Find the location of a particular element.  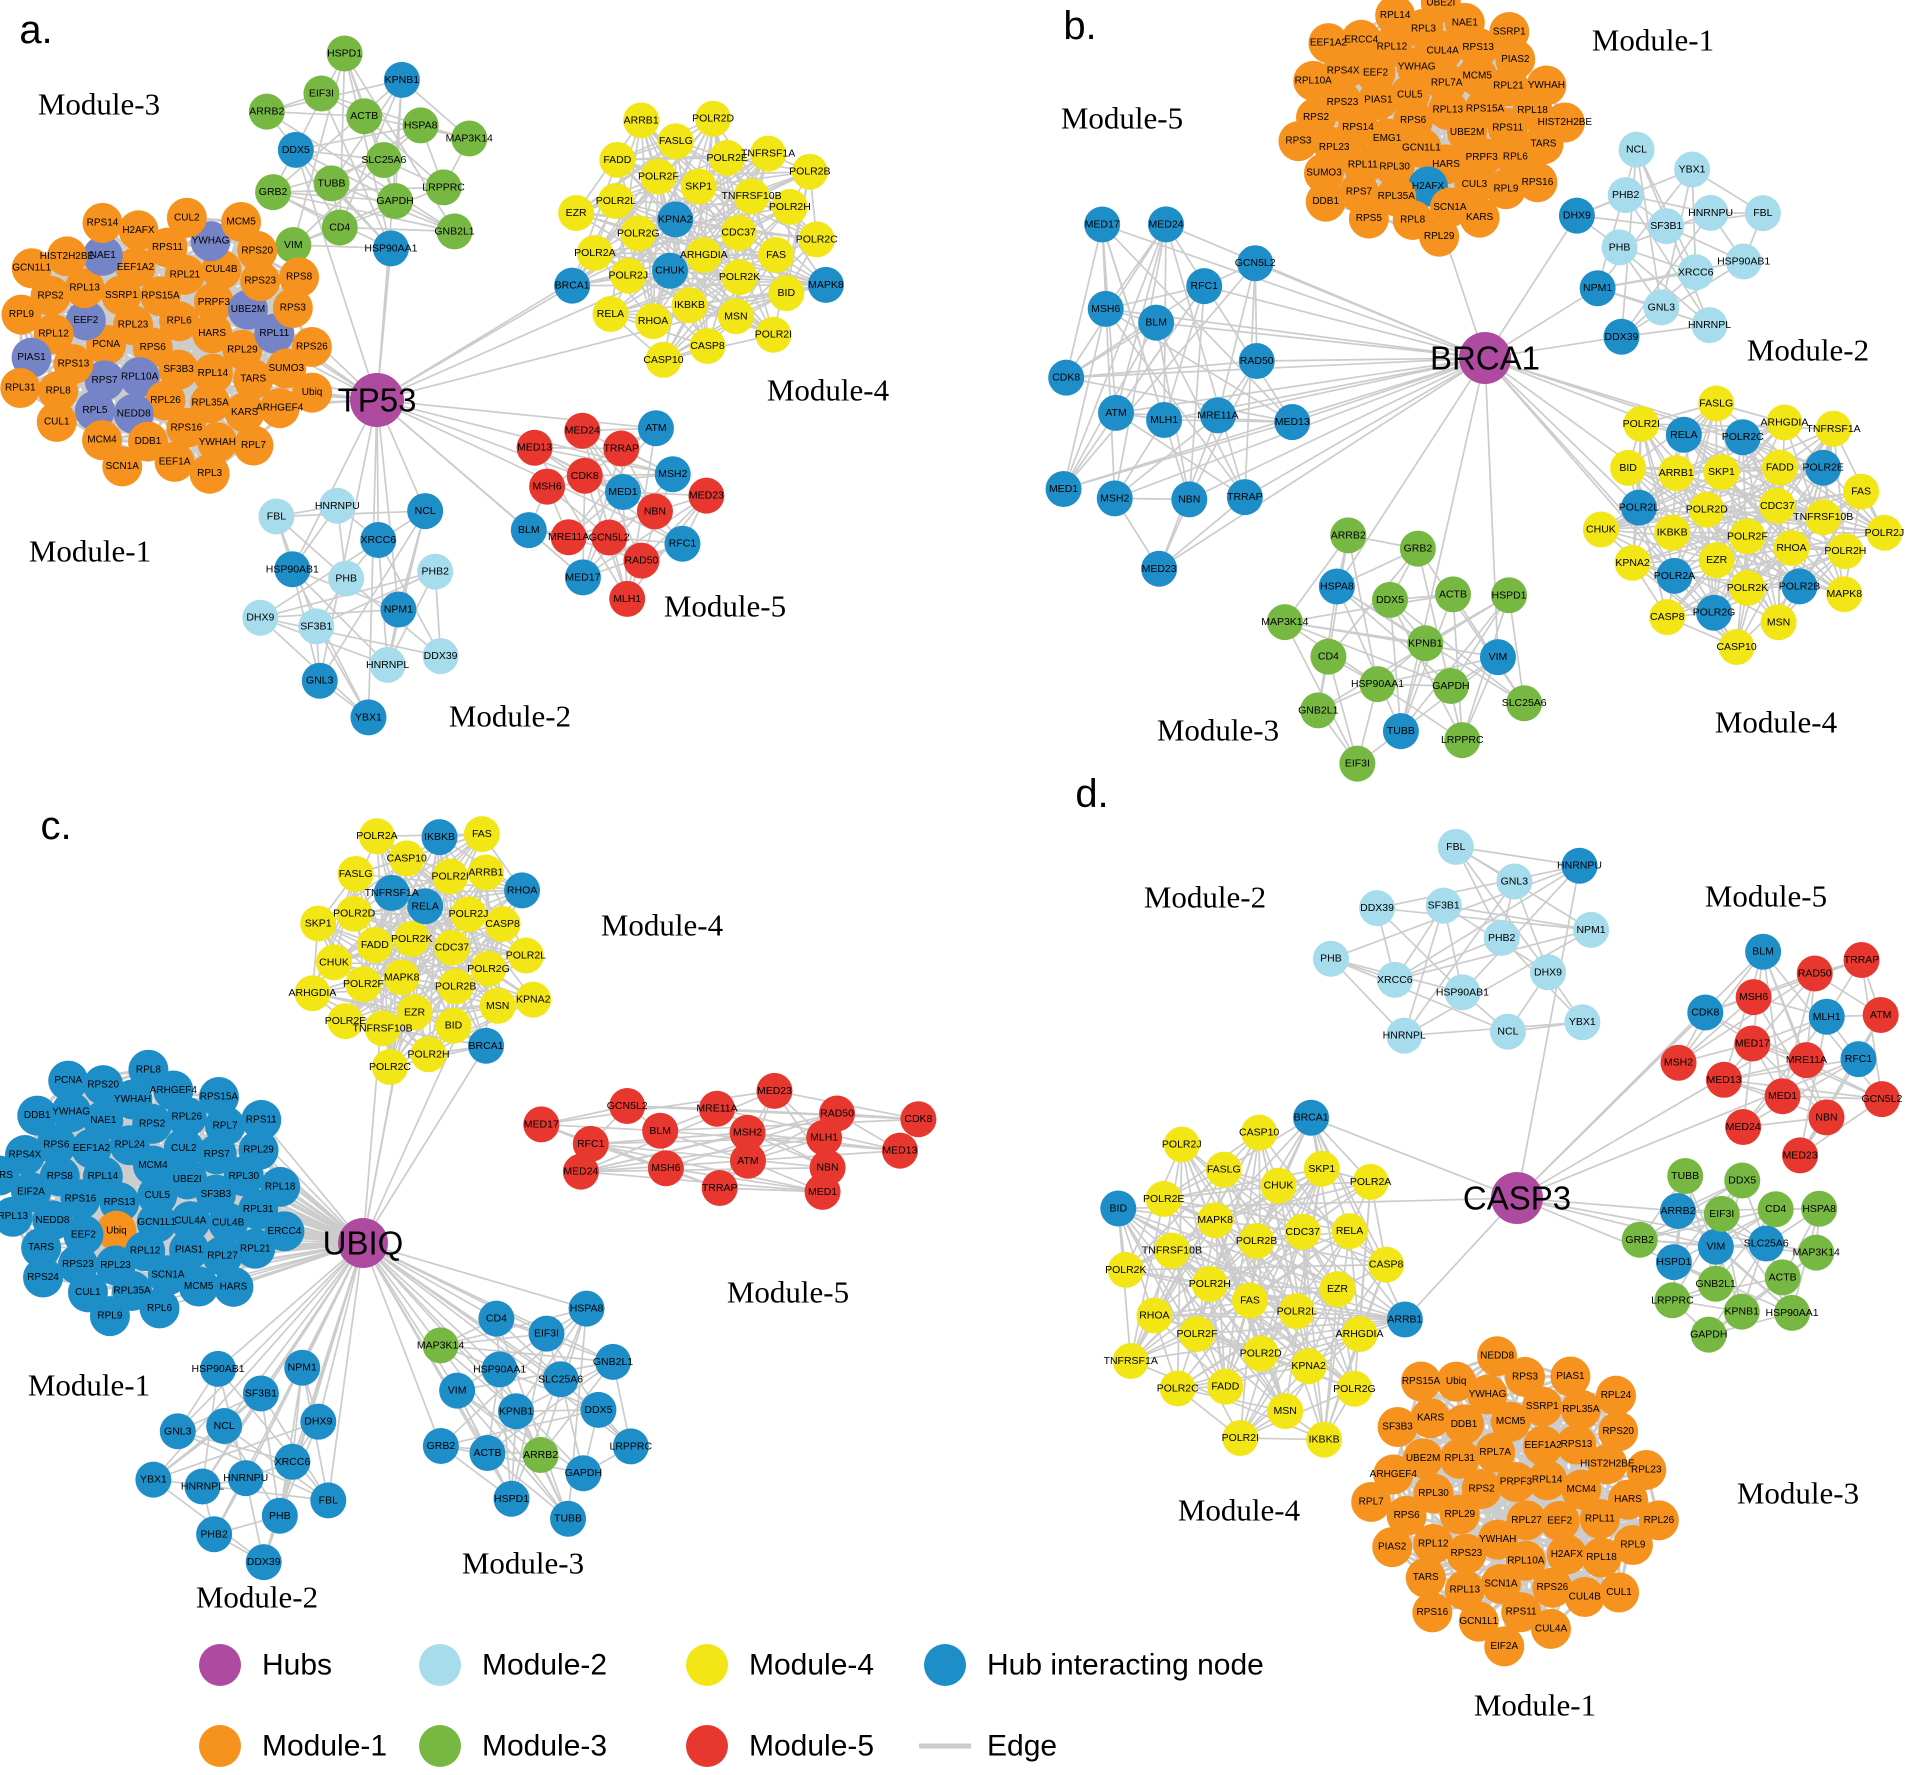

gene-node-LRPPRC is located at coordinates (1462, 740).